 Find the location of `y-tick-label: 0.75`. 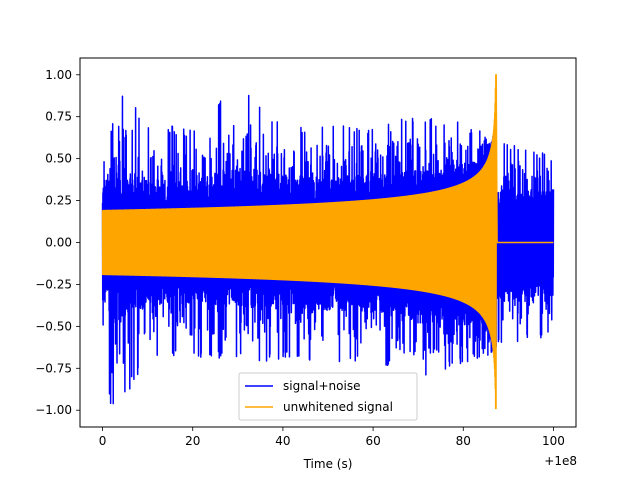

y-tick-label: 0.75 is located at coordinates (58, 117).